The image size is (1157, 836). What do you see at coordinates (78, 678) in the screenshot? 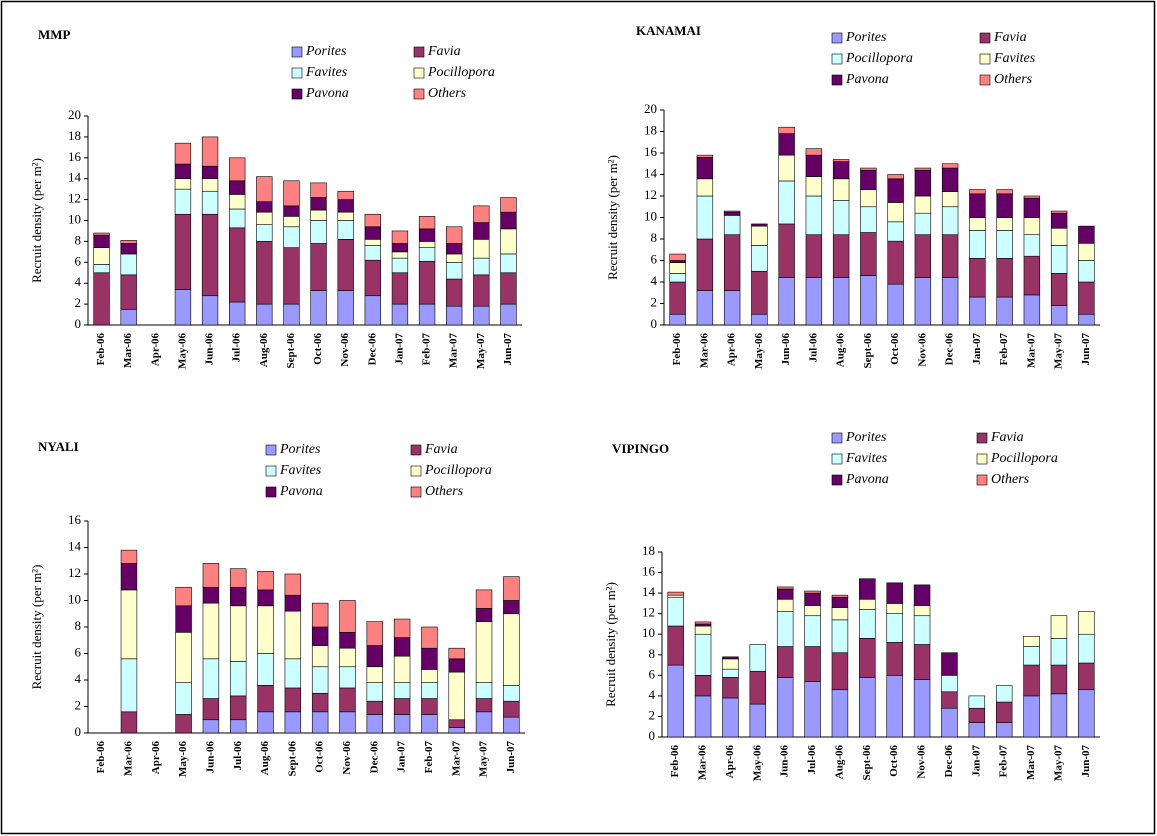
I see `y-tick-label: 4` at bounding box center [78, 678].